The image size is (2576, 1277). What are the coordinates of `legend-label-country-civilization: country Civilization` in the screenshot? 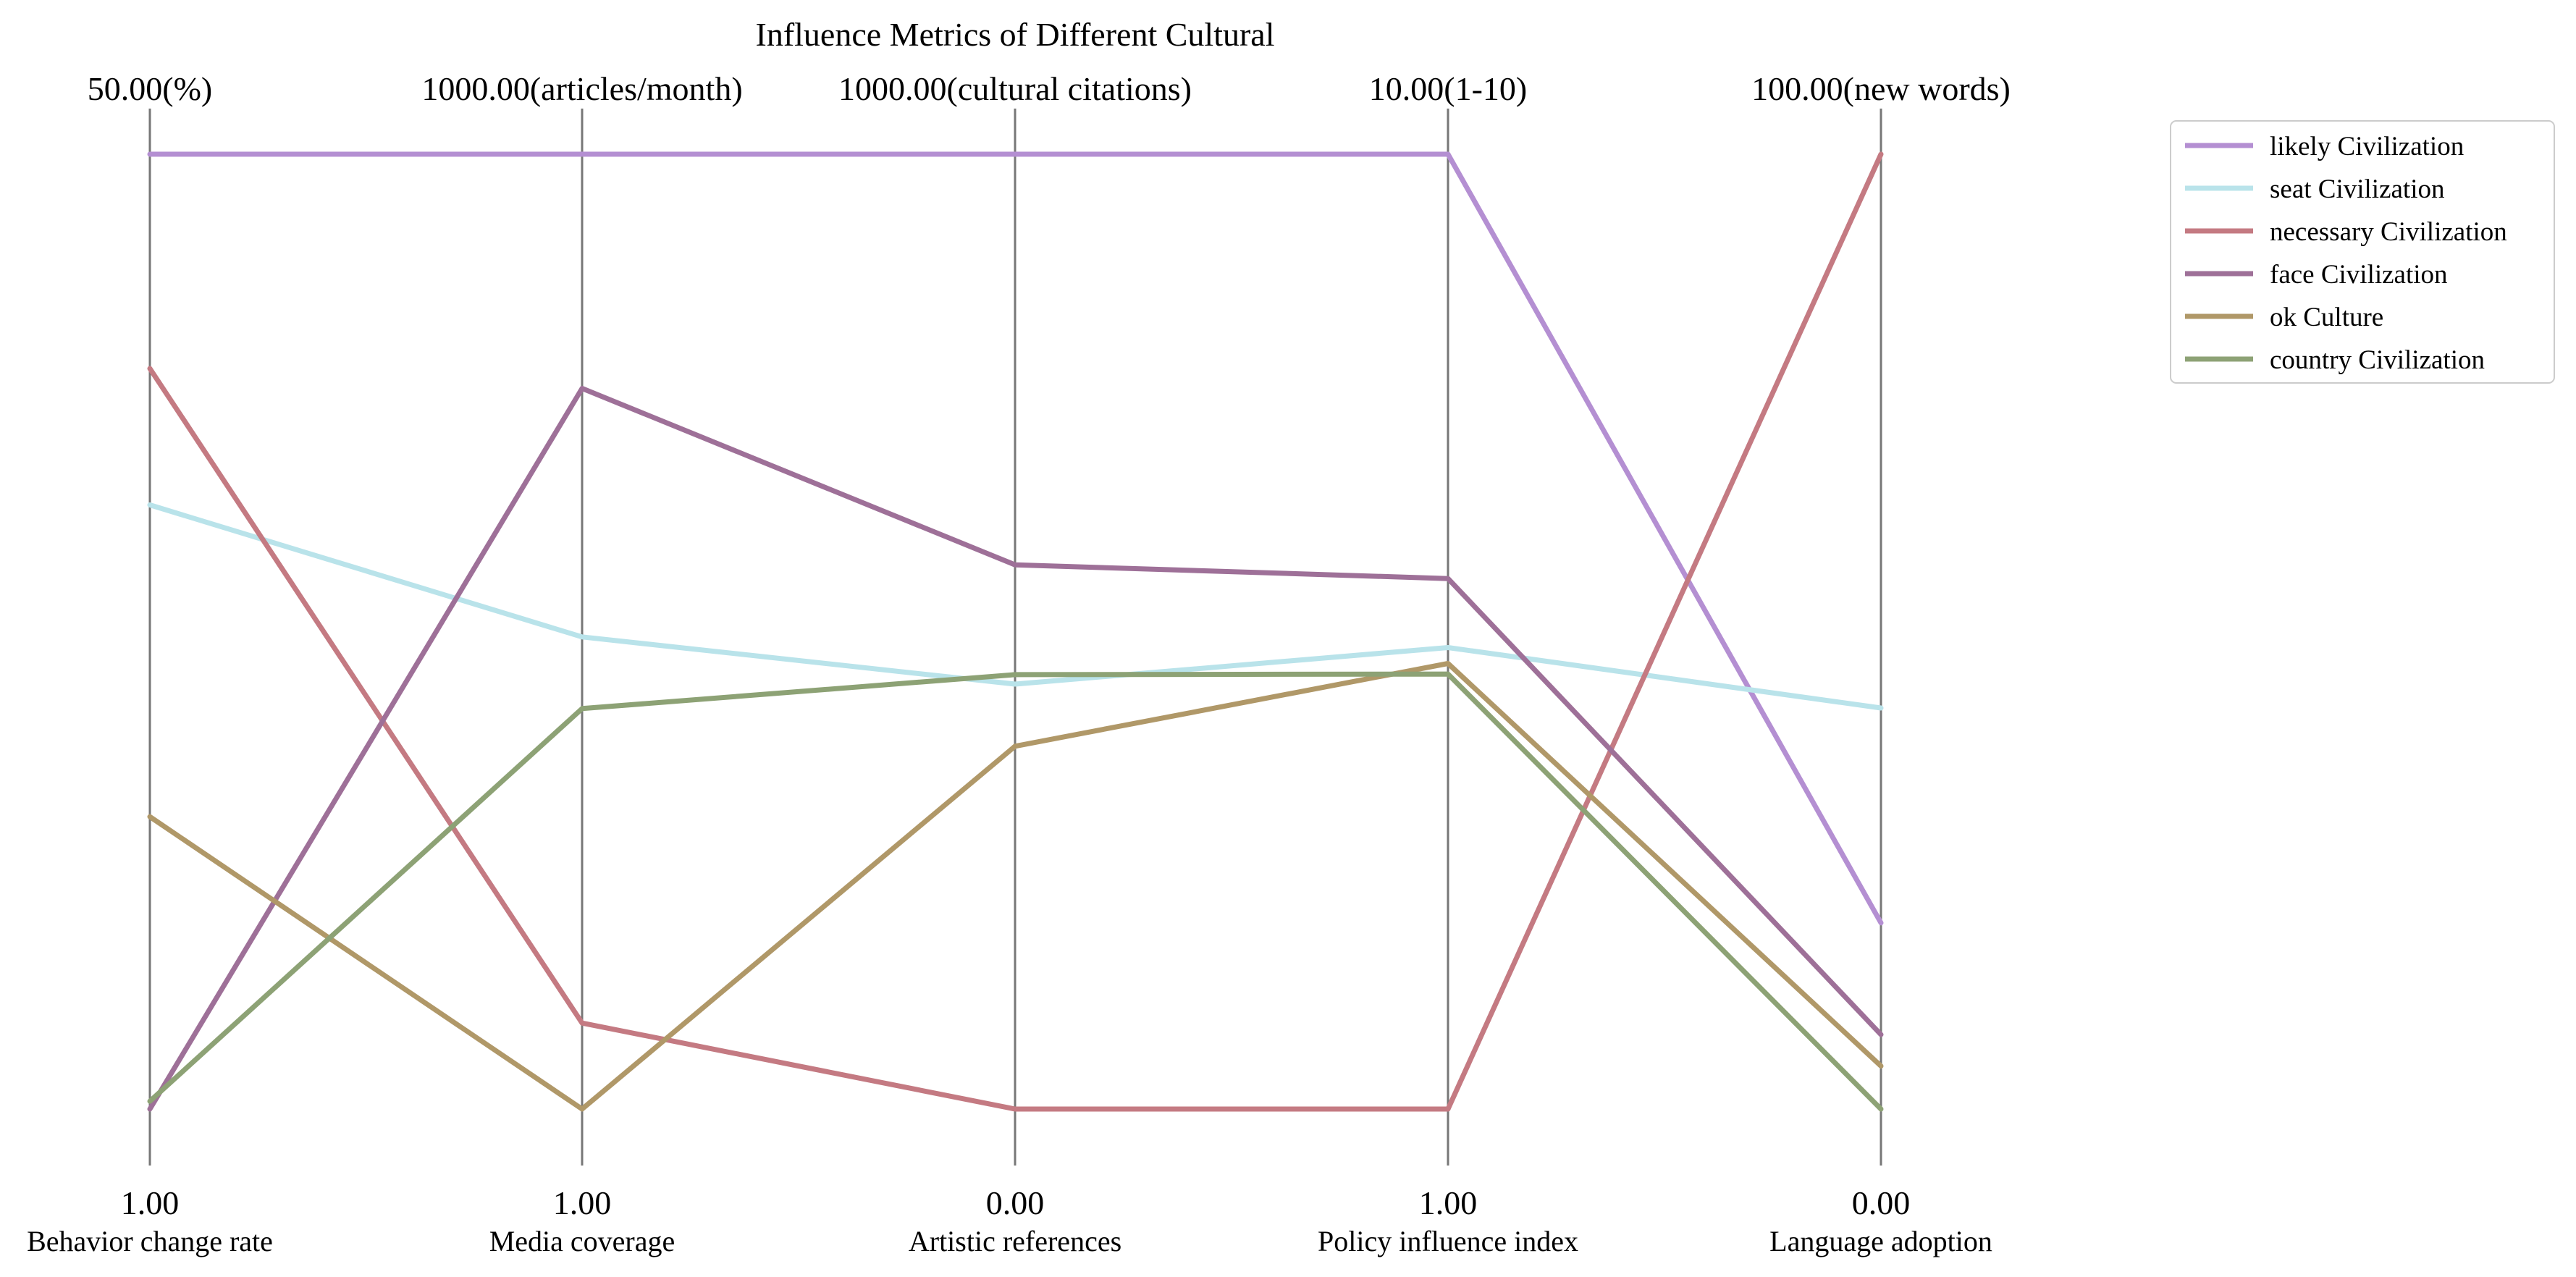 It's located at (2377, 360).